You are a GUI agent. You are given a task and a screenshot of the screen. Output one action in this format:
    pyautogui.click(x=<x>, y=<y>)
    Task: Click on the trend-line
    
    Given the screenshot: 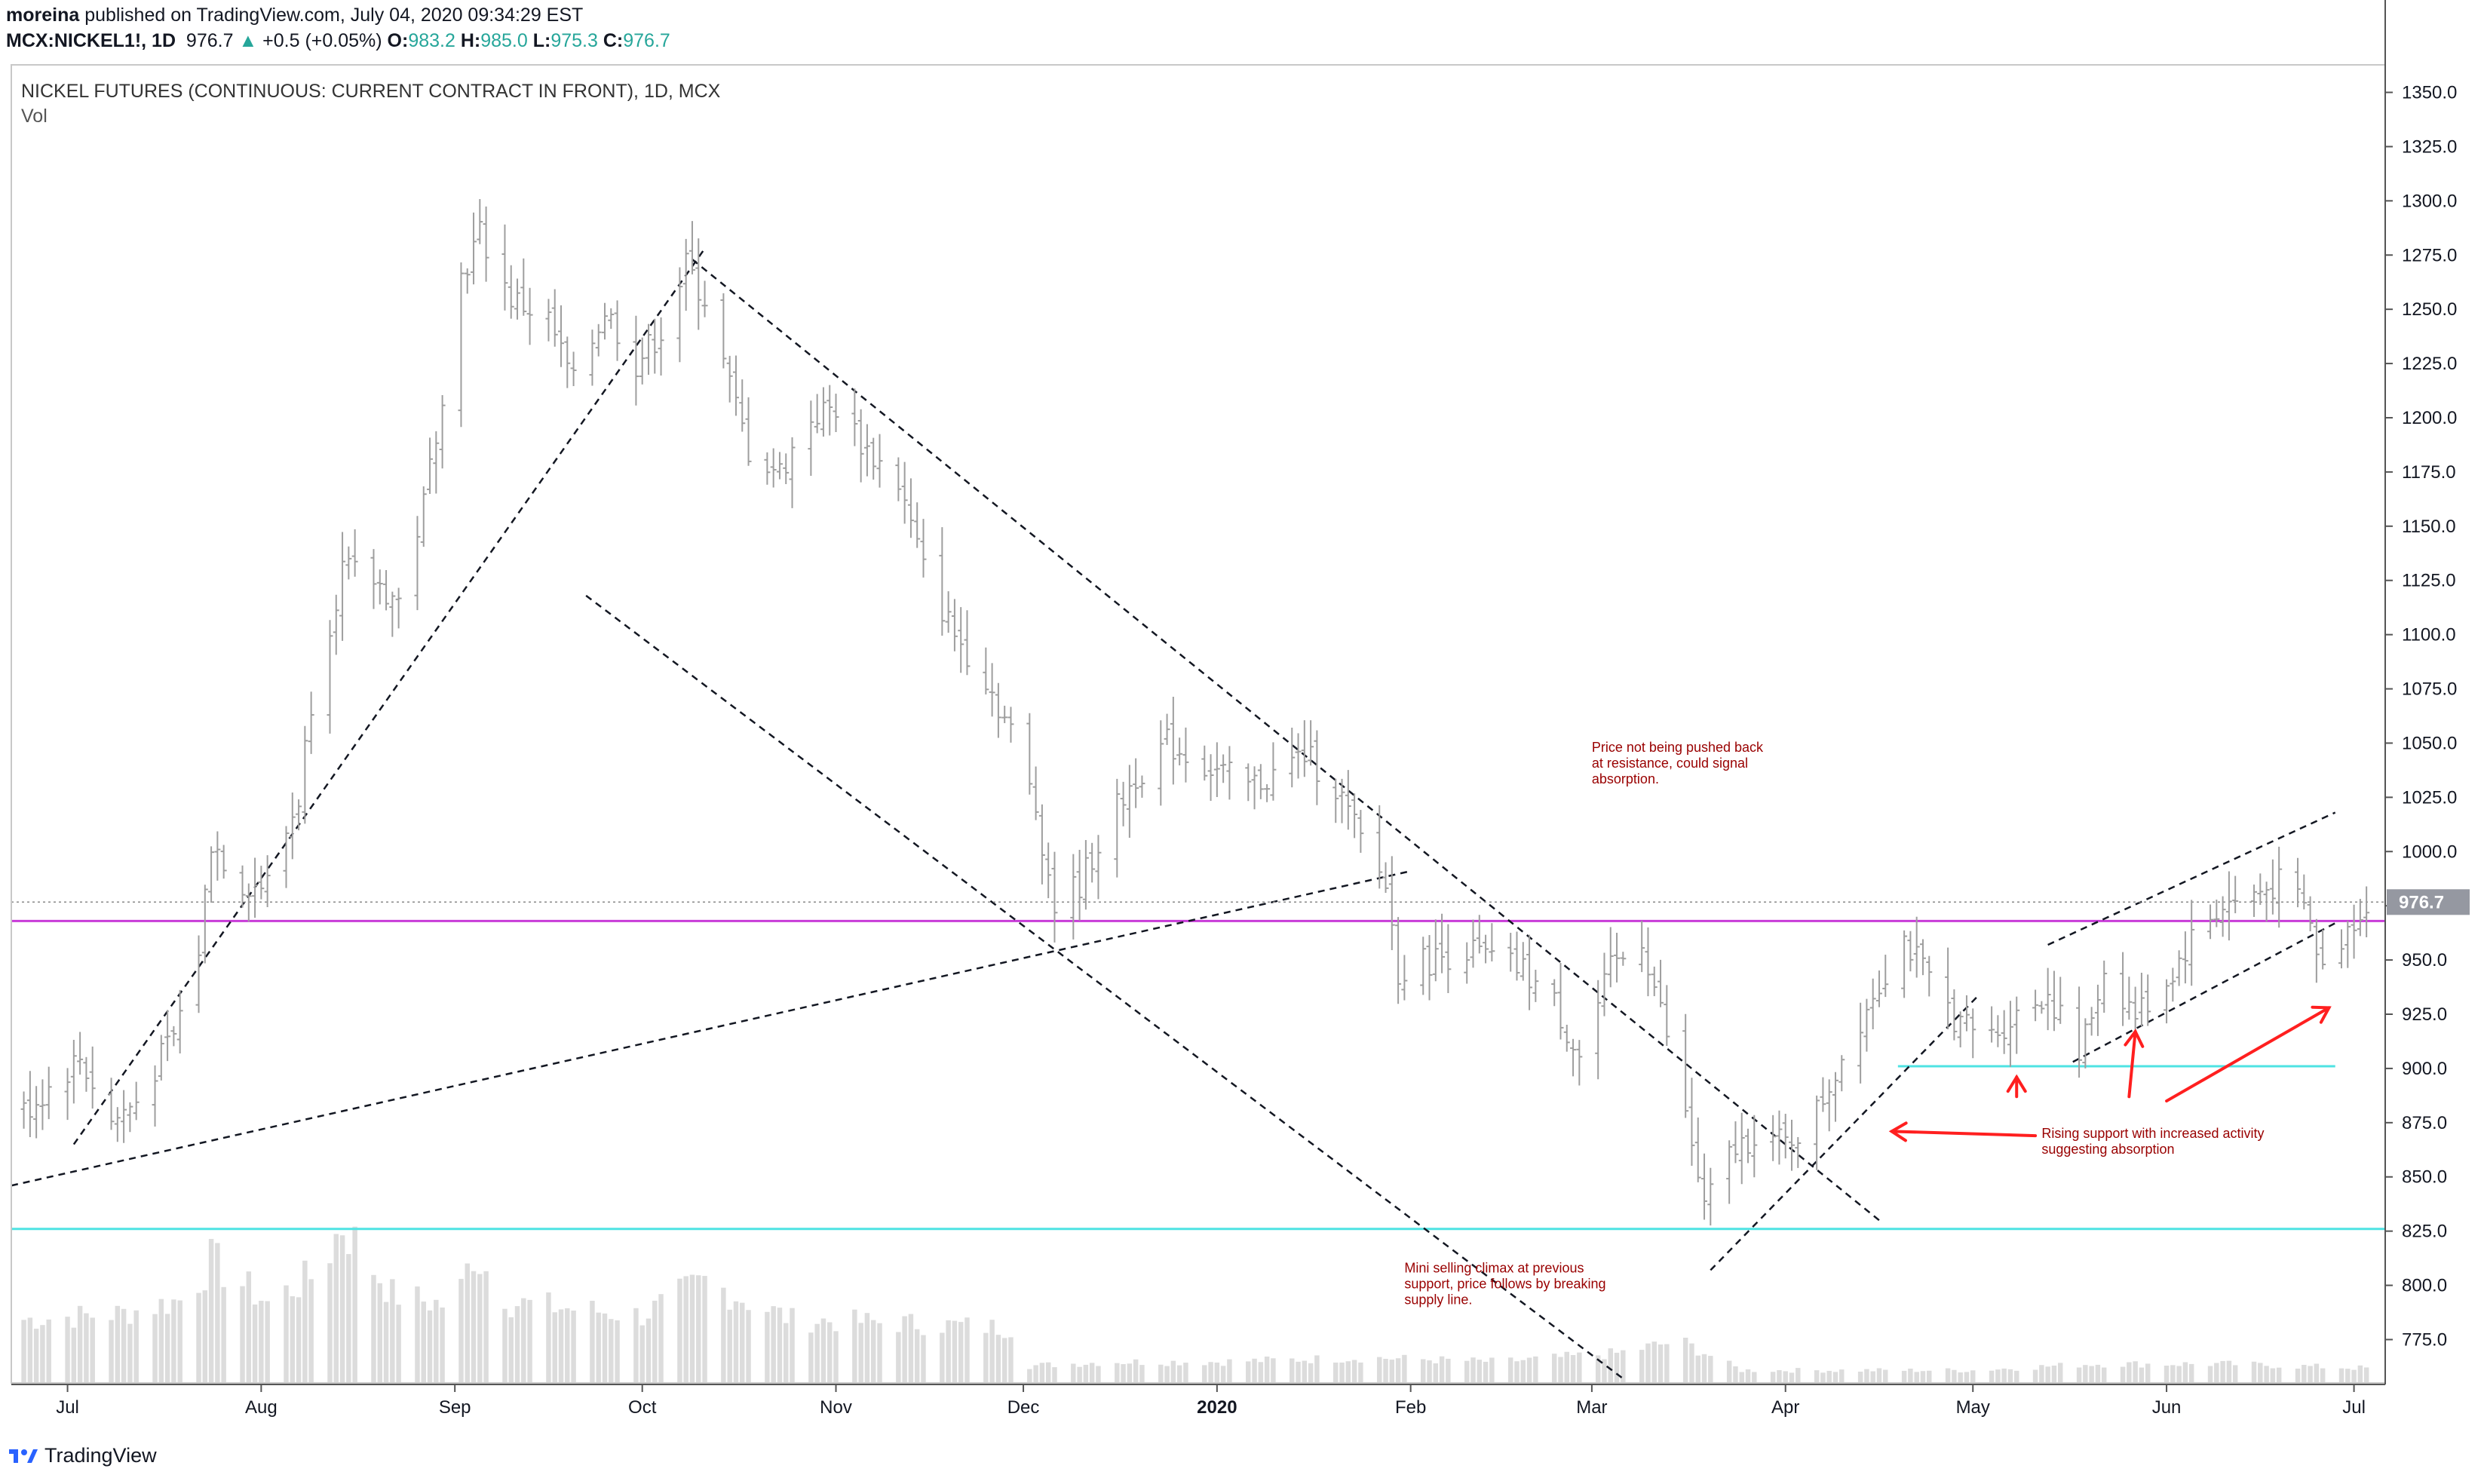 What is the action you would take?
    pyautogui.click(x=2191, y=878)
    